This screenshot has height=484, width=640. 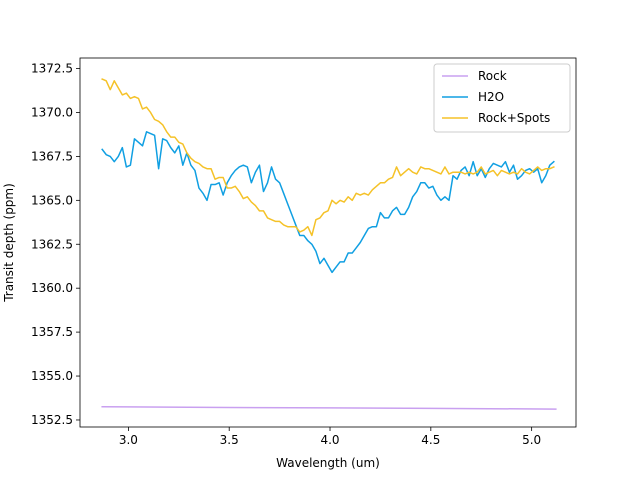 What do you see at coordinates (531, 440) in the screenshot?
I see `x-tick-label: 5.0` at bounding box center [531, 440].